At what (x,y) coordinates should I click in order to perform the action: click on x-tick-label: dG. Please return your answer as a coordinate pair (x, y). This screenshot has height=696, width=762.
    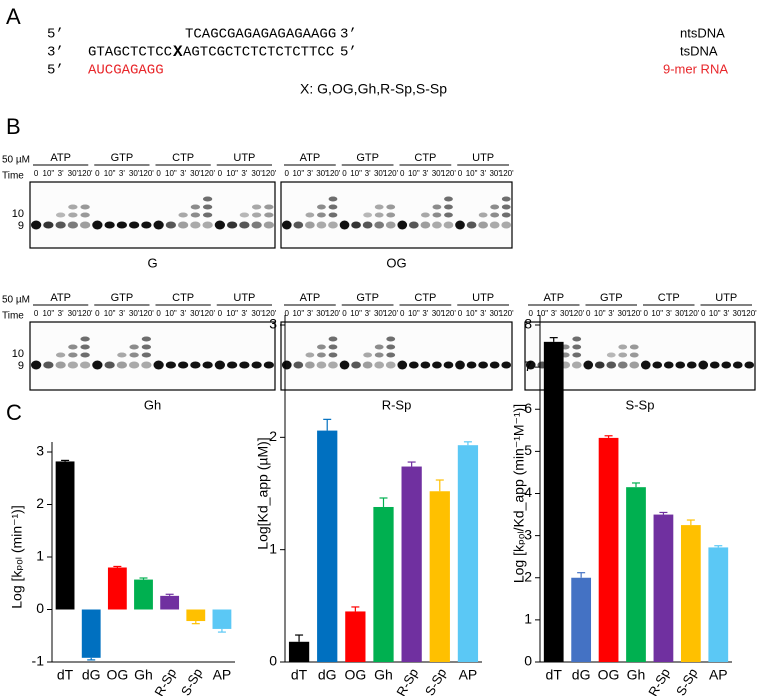
    Looking at the image, I should click on (581, 675).